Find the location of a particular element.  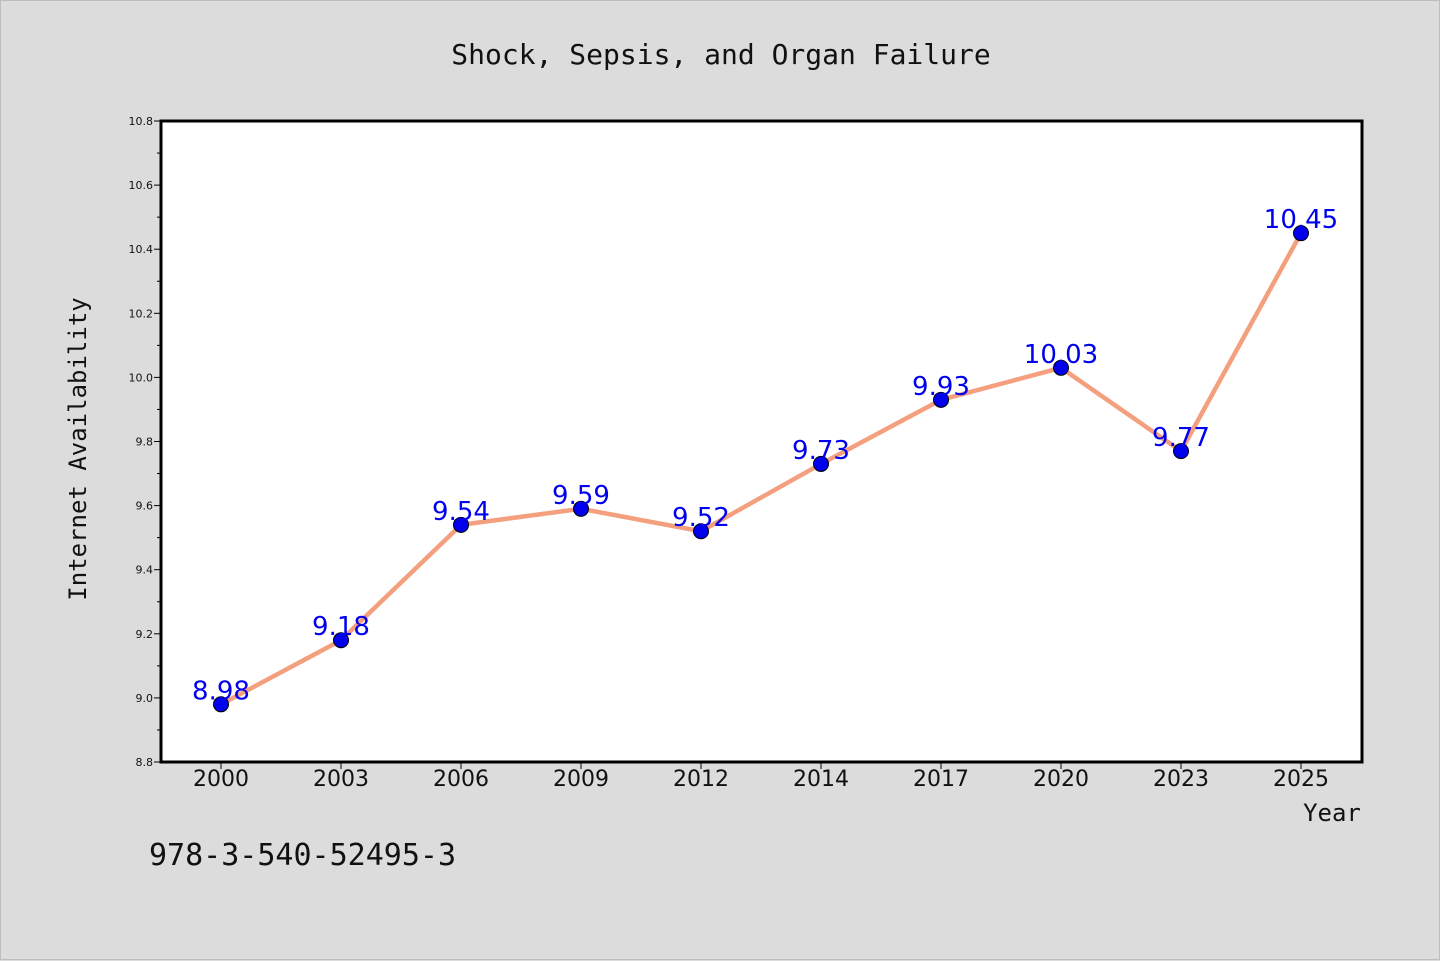

x-tick-label: 2023 is located at coordinates (1181, 779).